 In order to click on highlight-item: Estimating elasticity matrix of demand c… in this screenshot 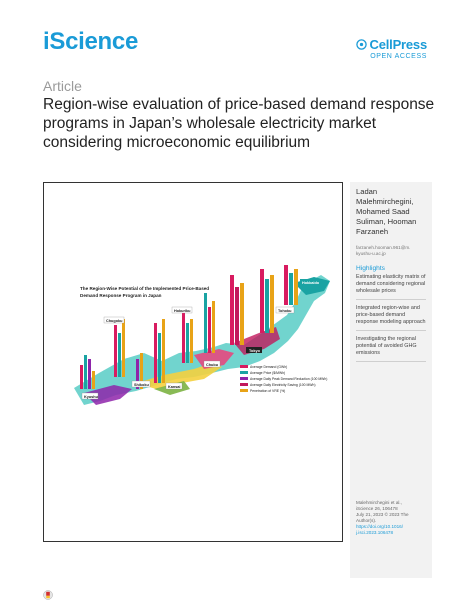, I will do `click(391, 286)`.